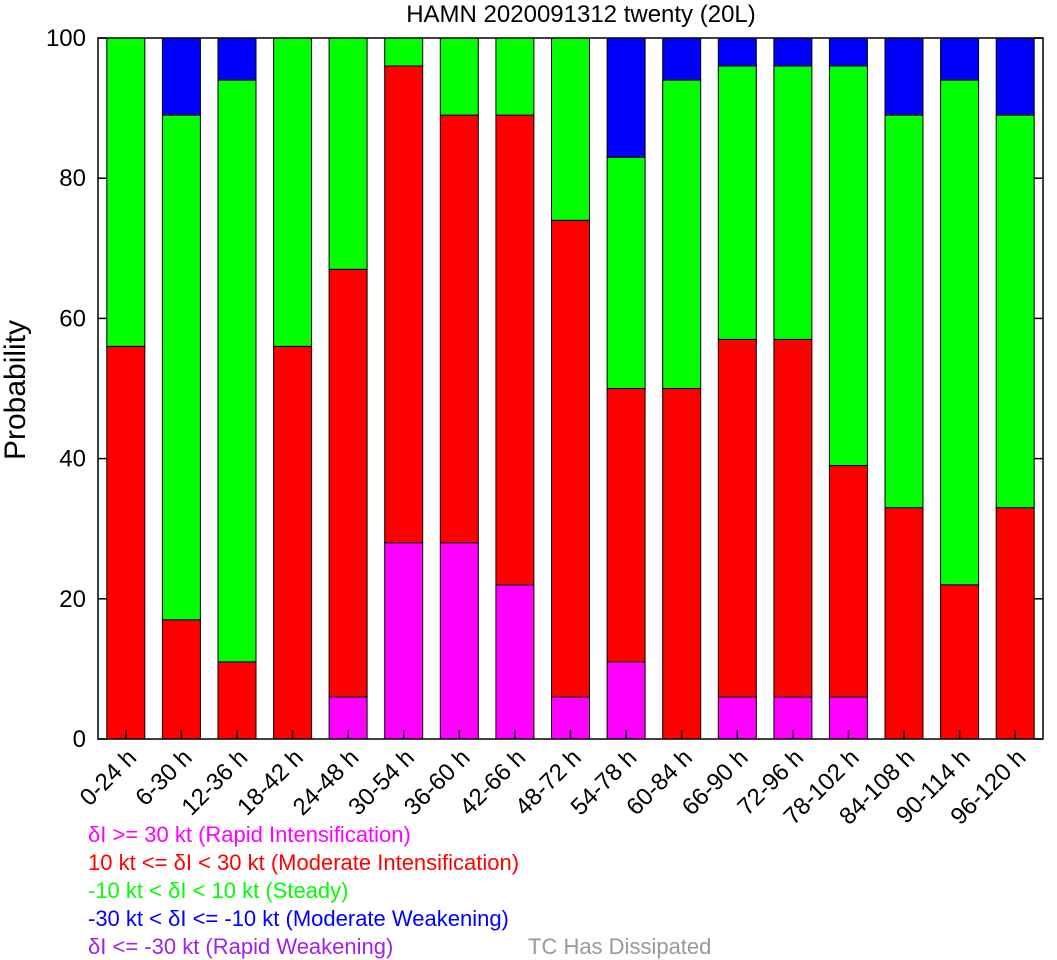 This screenshot has height=960, width=1057. I want to click on bar-segment-moderate-weakening-72-96-h, so click(793, 52).